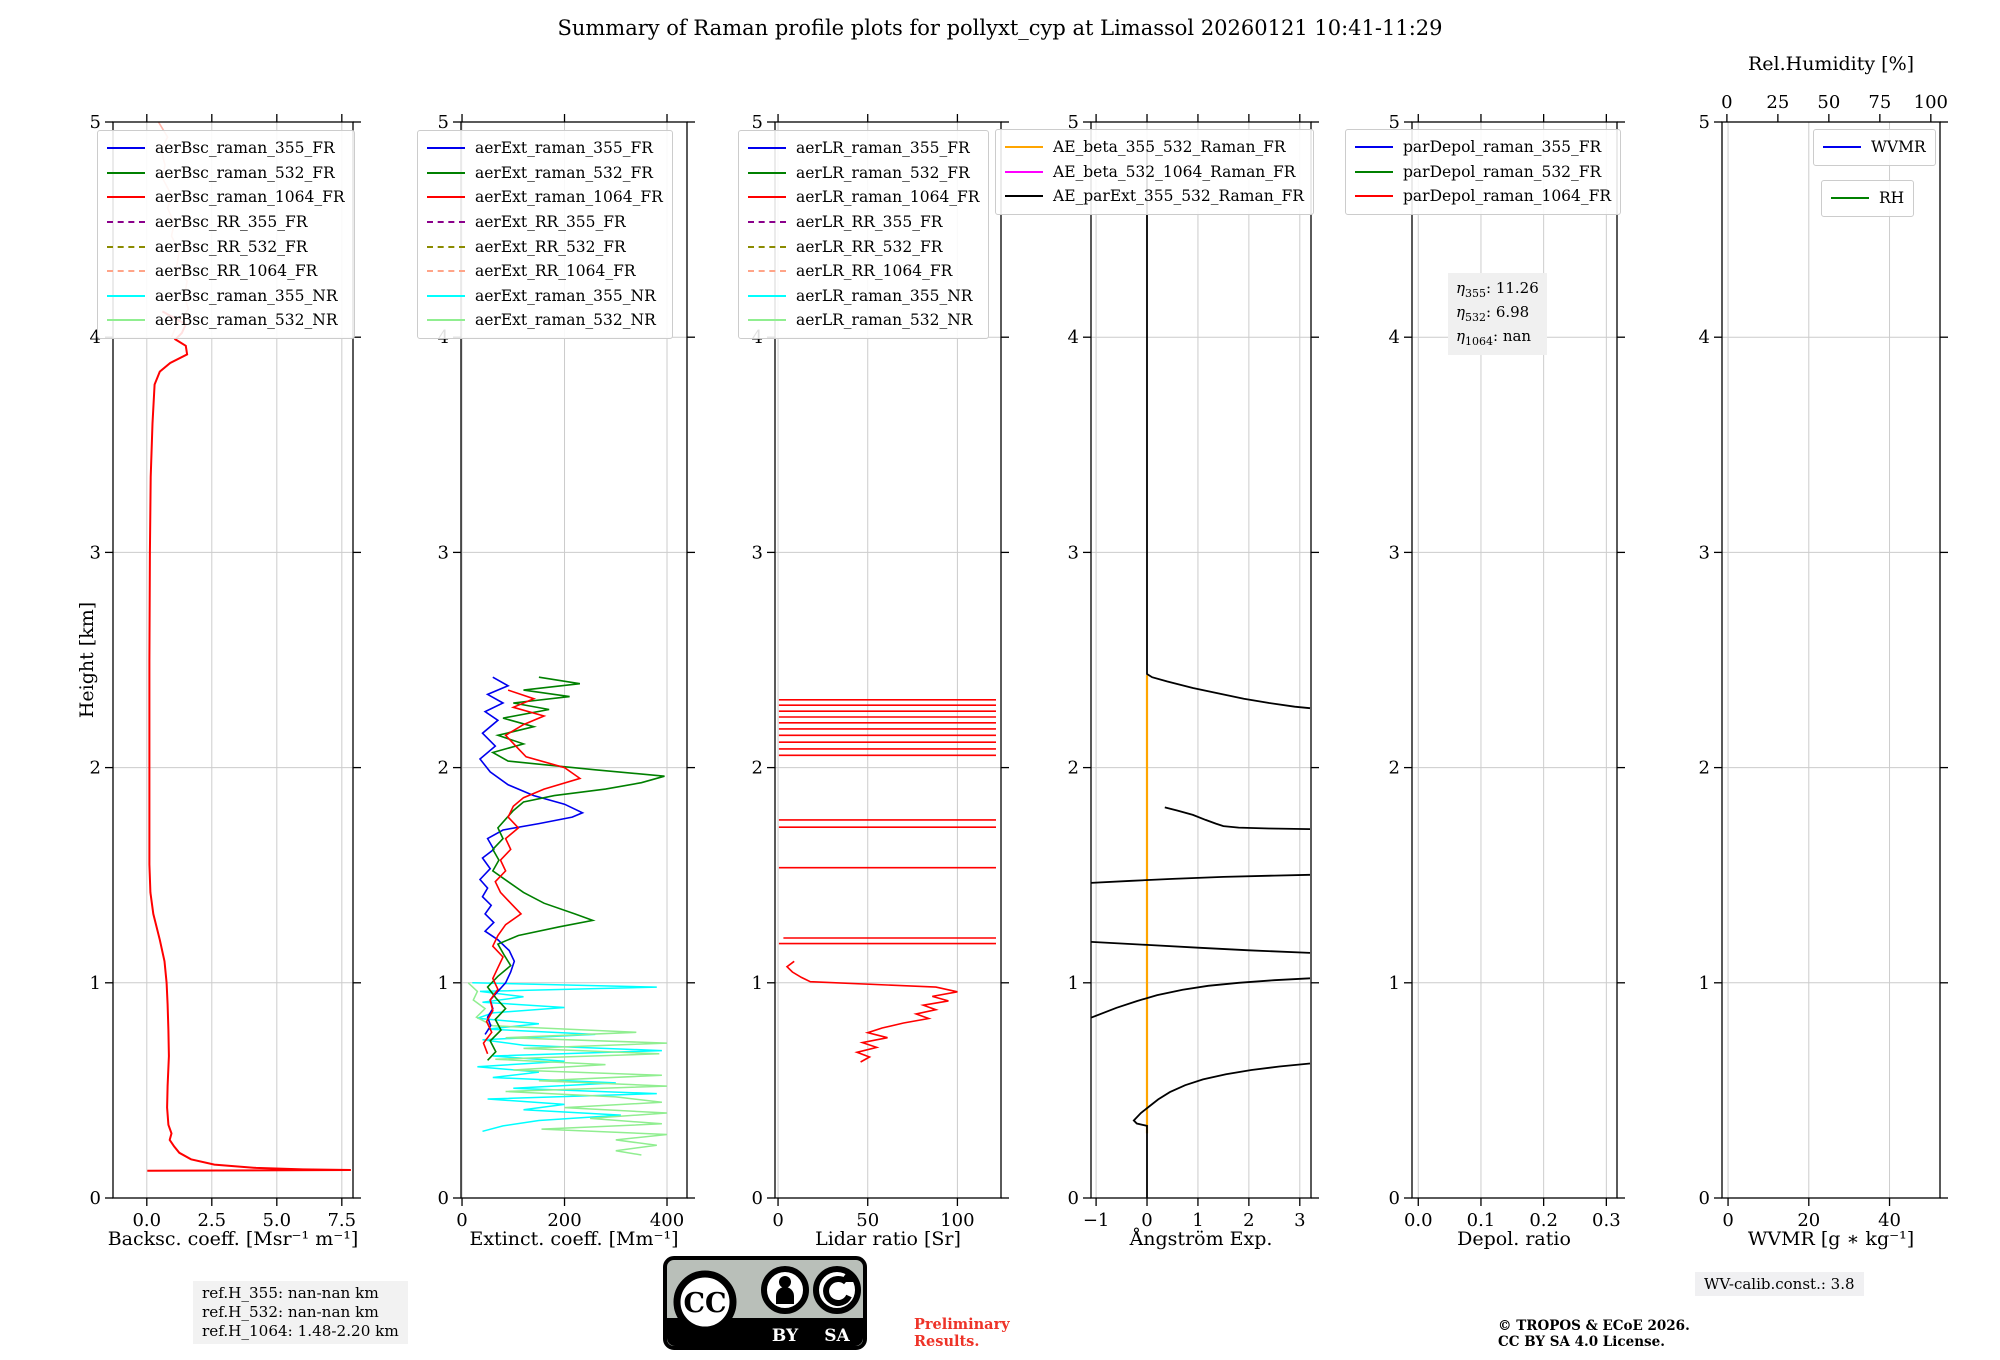 The width and height of the screenshot is (2000, 1360). I want to click on legend-item: aerLR_raman_532_FR, so click(863, 173).